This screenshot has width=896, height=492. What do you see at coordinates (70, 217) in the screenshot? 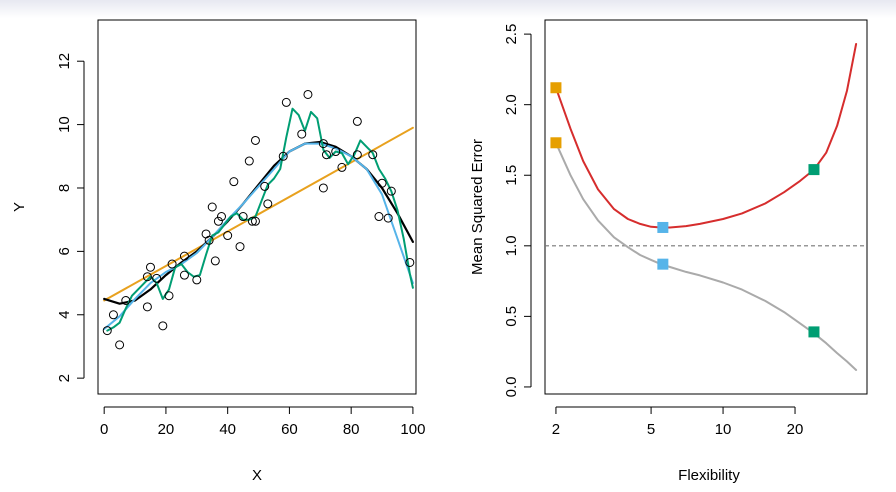
I see `left-y-axis: 2 4 6 8 10 12` at bounding box center [70, 217].